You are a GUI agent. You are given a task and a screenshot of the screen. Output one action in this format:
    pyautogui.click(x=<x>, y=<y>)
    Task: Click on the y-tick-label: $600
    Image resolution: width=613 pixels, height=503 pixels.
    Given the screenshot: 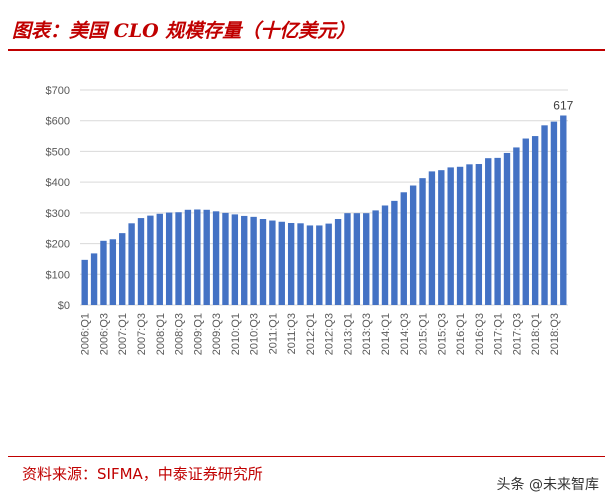 What is the action you would take?
    pyautogui.click(x=58, y=122)
    